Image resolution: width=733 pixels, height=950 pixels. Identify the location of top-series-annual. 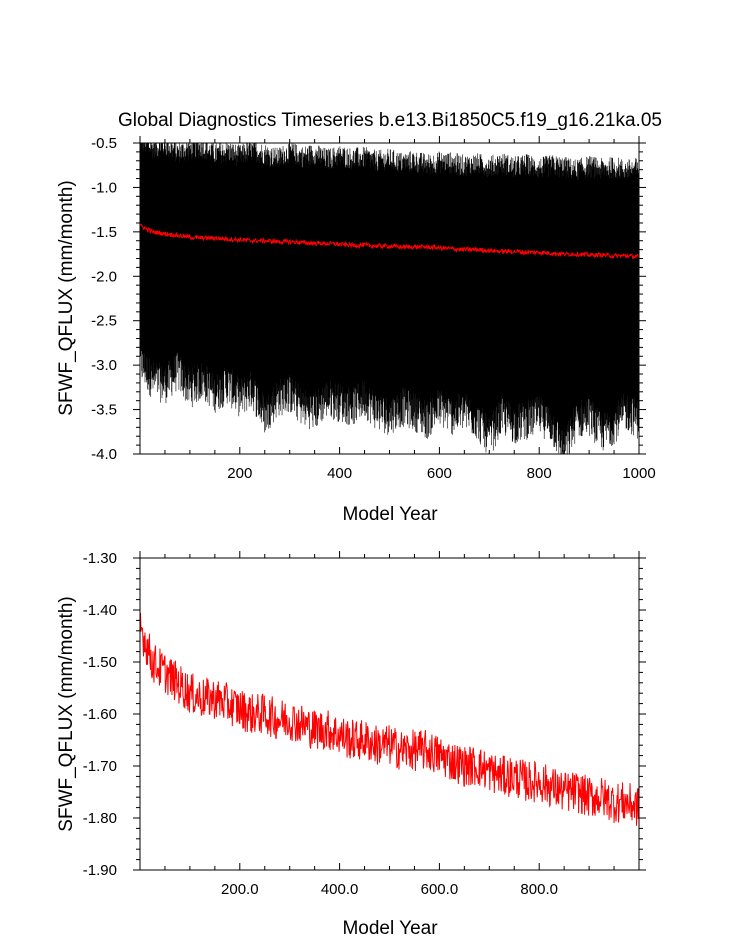
(389, 241).